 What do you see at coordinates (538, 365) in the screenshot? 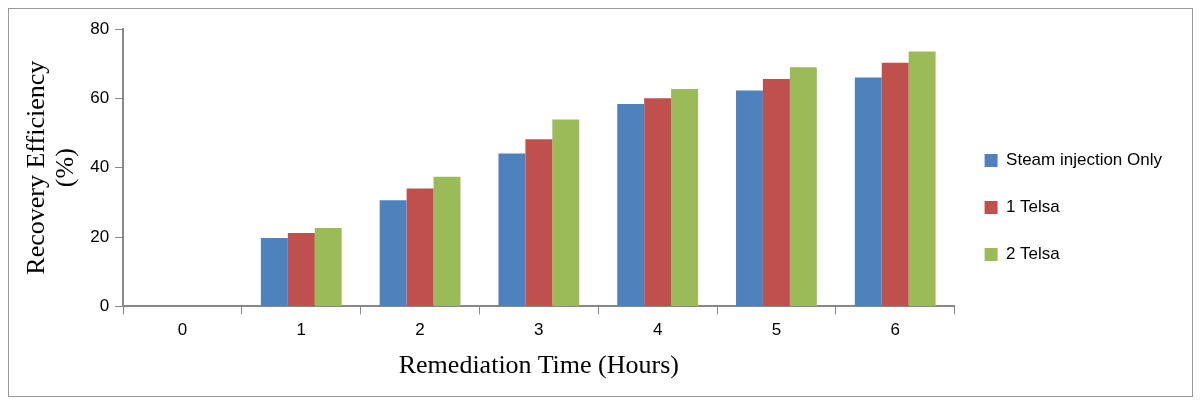
I see `x-axis-title: Remediation Time (Hours)` at bounding box center [538, 365].